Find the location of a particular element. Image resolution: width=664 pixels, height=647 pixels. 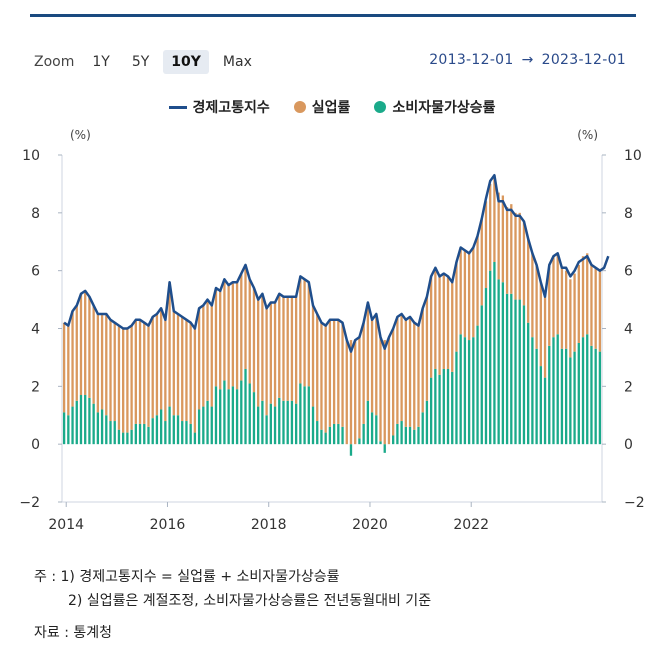

chart-legend: 경제고통지수 실업률 소비자물가상승률 is located at coordinates (332, 107).